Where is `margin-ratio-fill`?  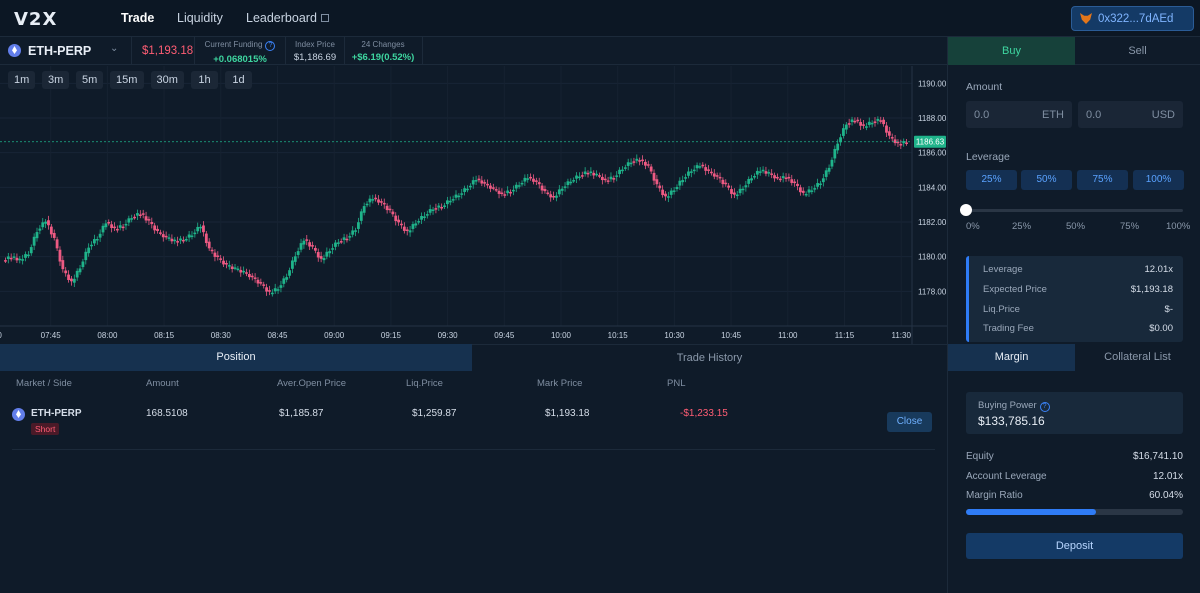 margin-ratio-fill is located at coordinates (1031, 512).